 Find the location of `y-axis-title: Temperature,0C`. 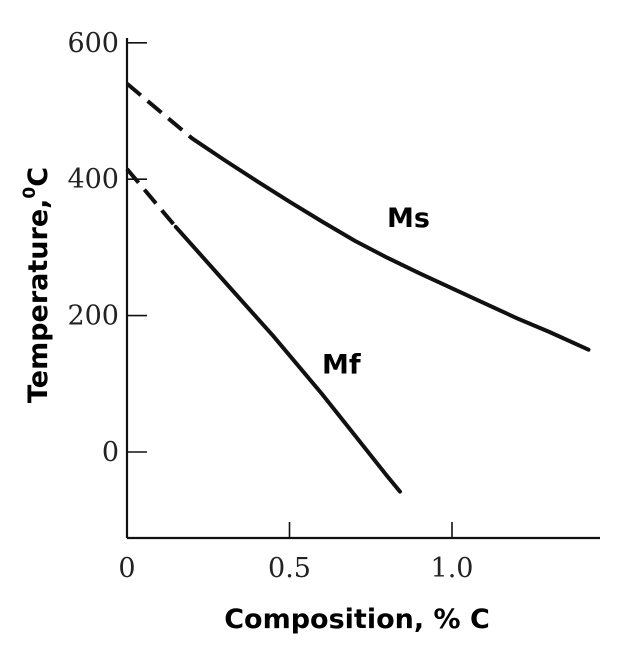

y-axis-title: Temperature,0C is located at coordinates (37, 285).